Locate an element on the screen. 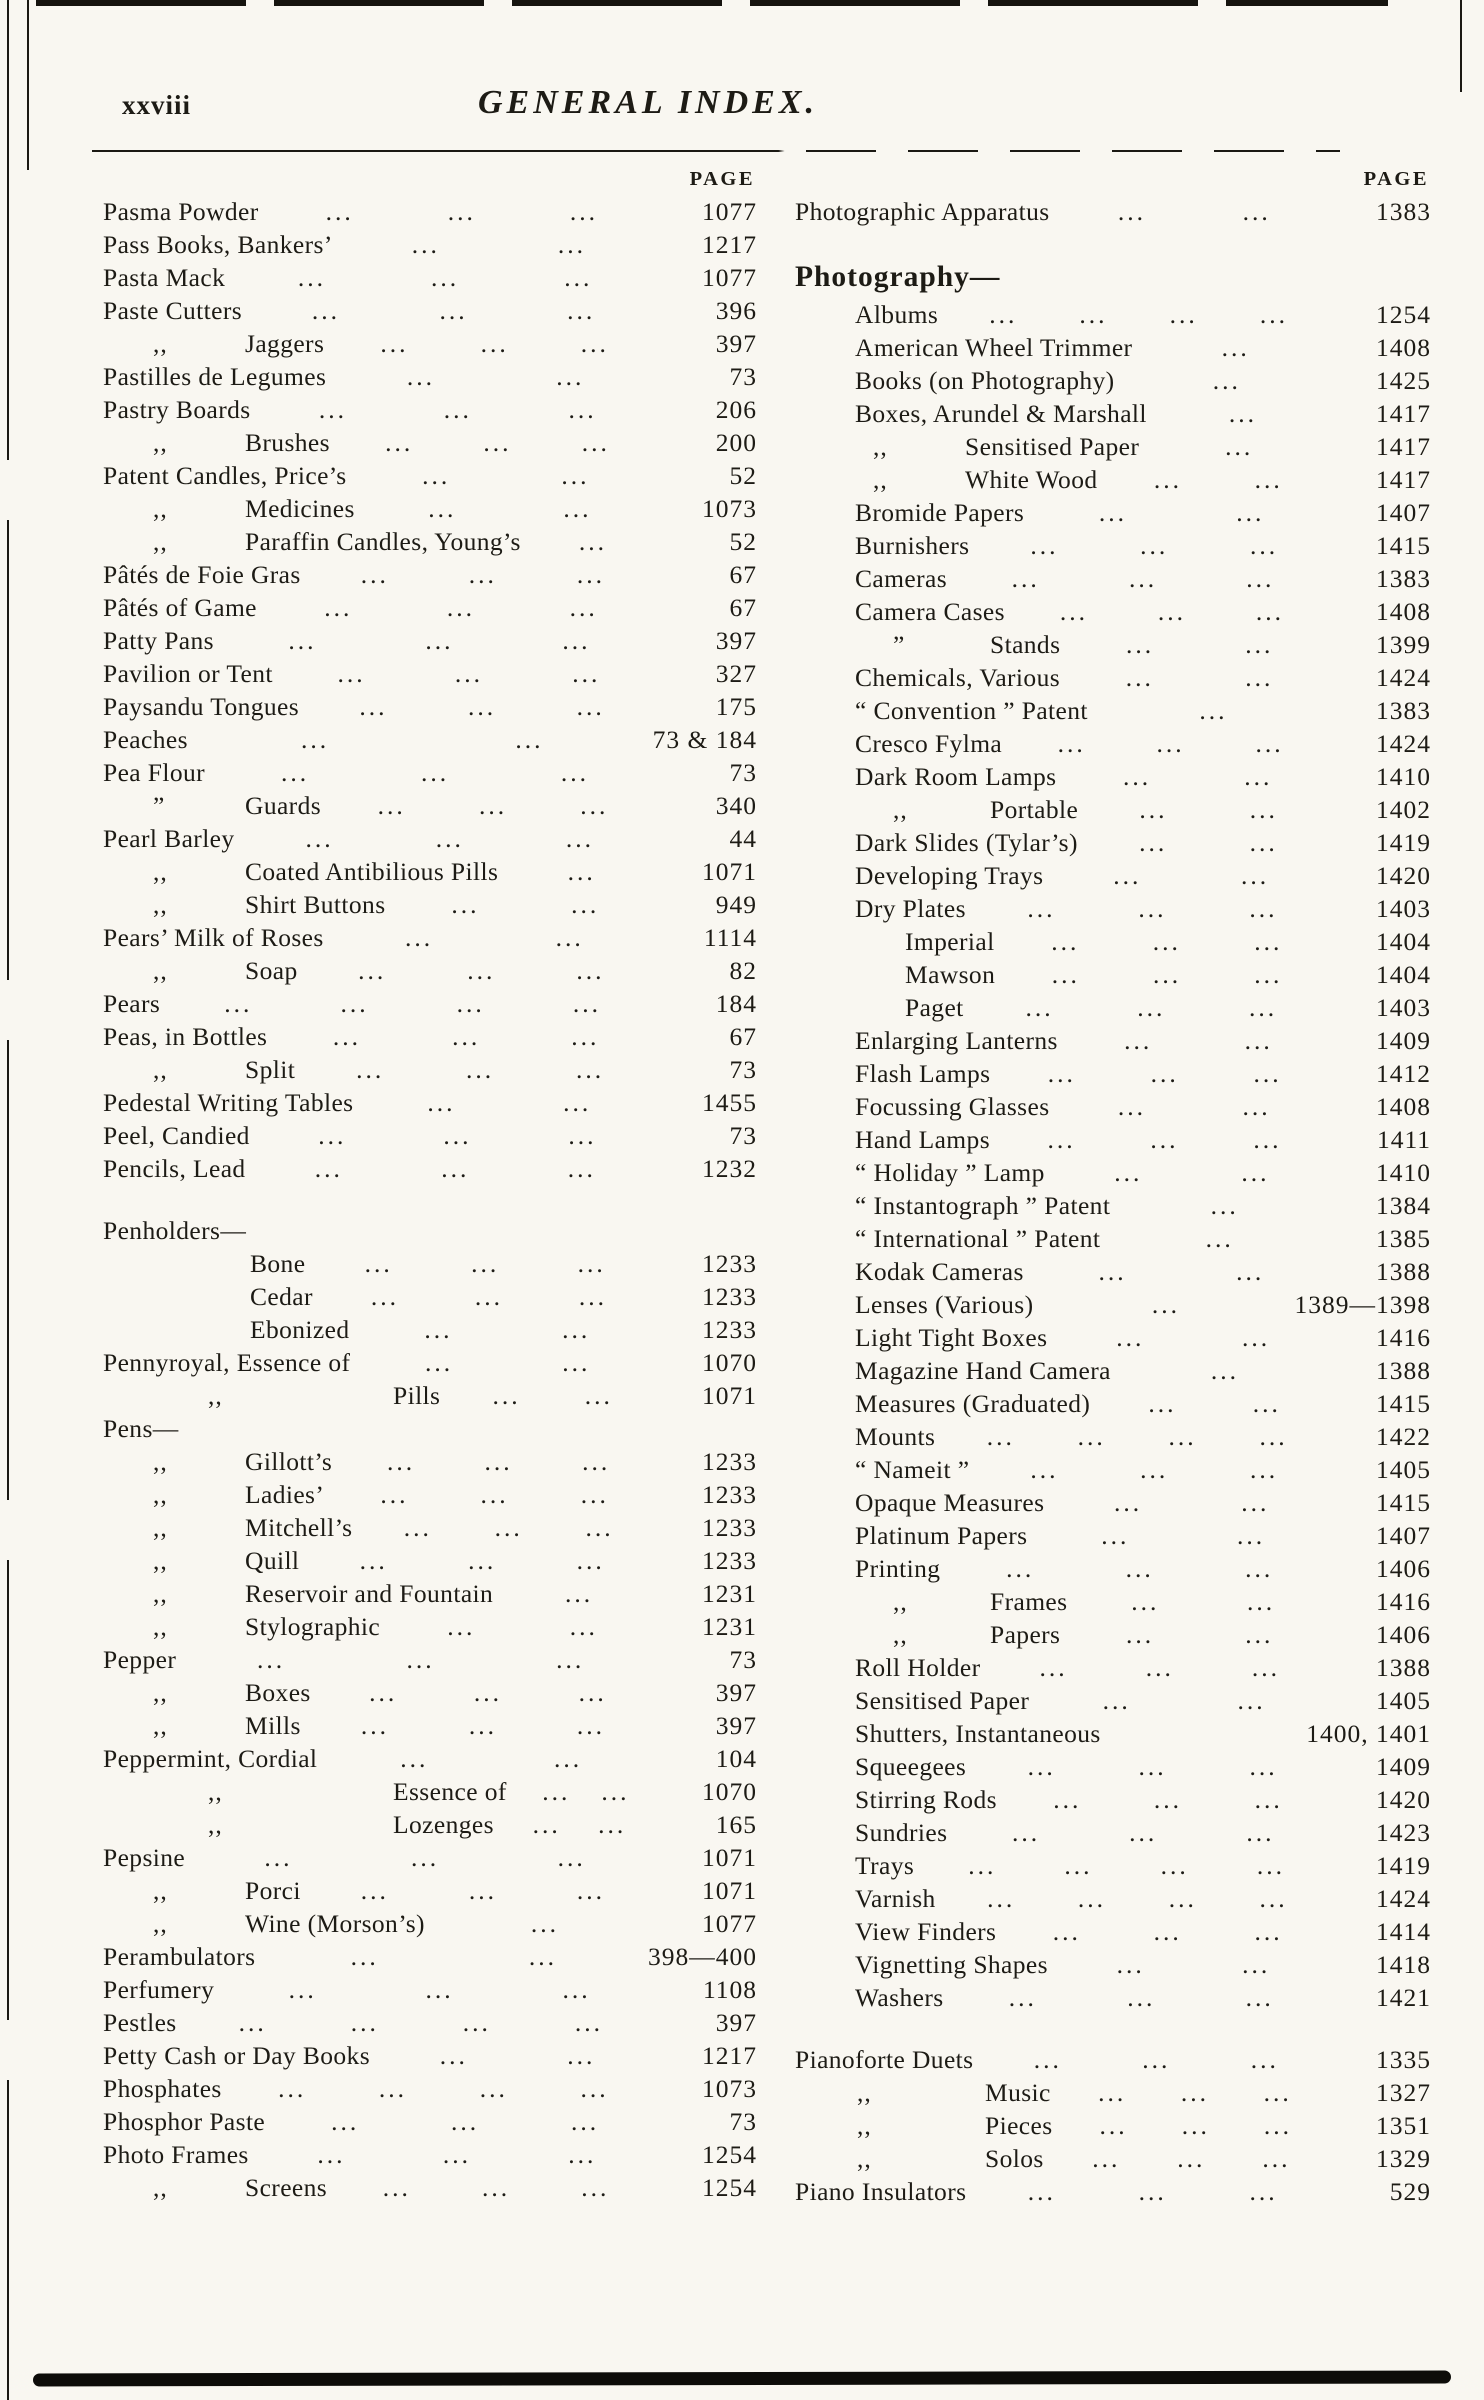 The height and width of the screenshot is (2400, 1484). entry-label: Bone is located at coordinates (278, 1263).